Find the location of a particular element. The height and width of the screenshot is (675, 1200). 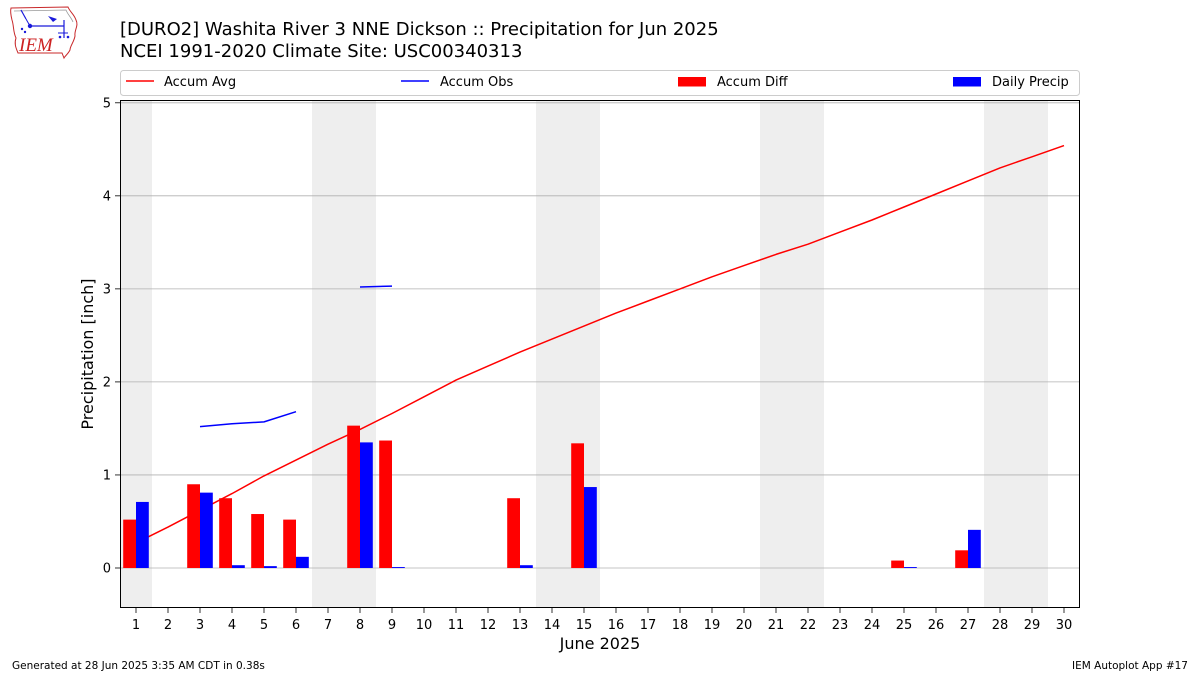

legend-item-accum-obs: Accum Obs is located at coordinates (457, 82).